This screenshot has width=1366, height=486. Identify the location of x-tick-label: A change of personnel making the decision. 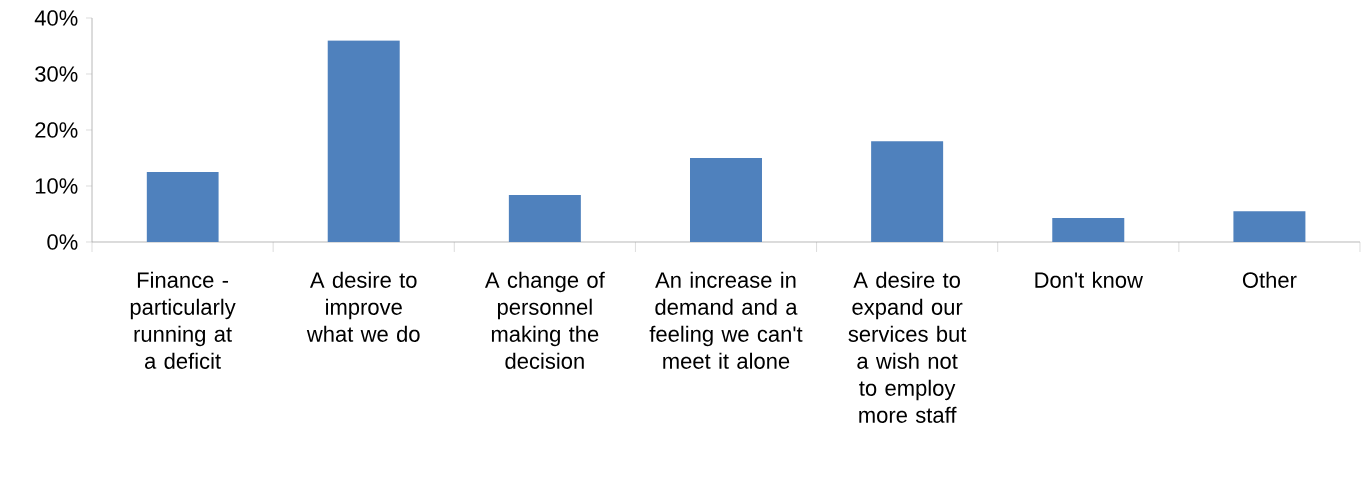
(544, 320).